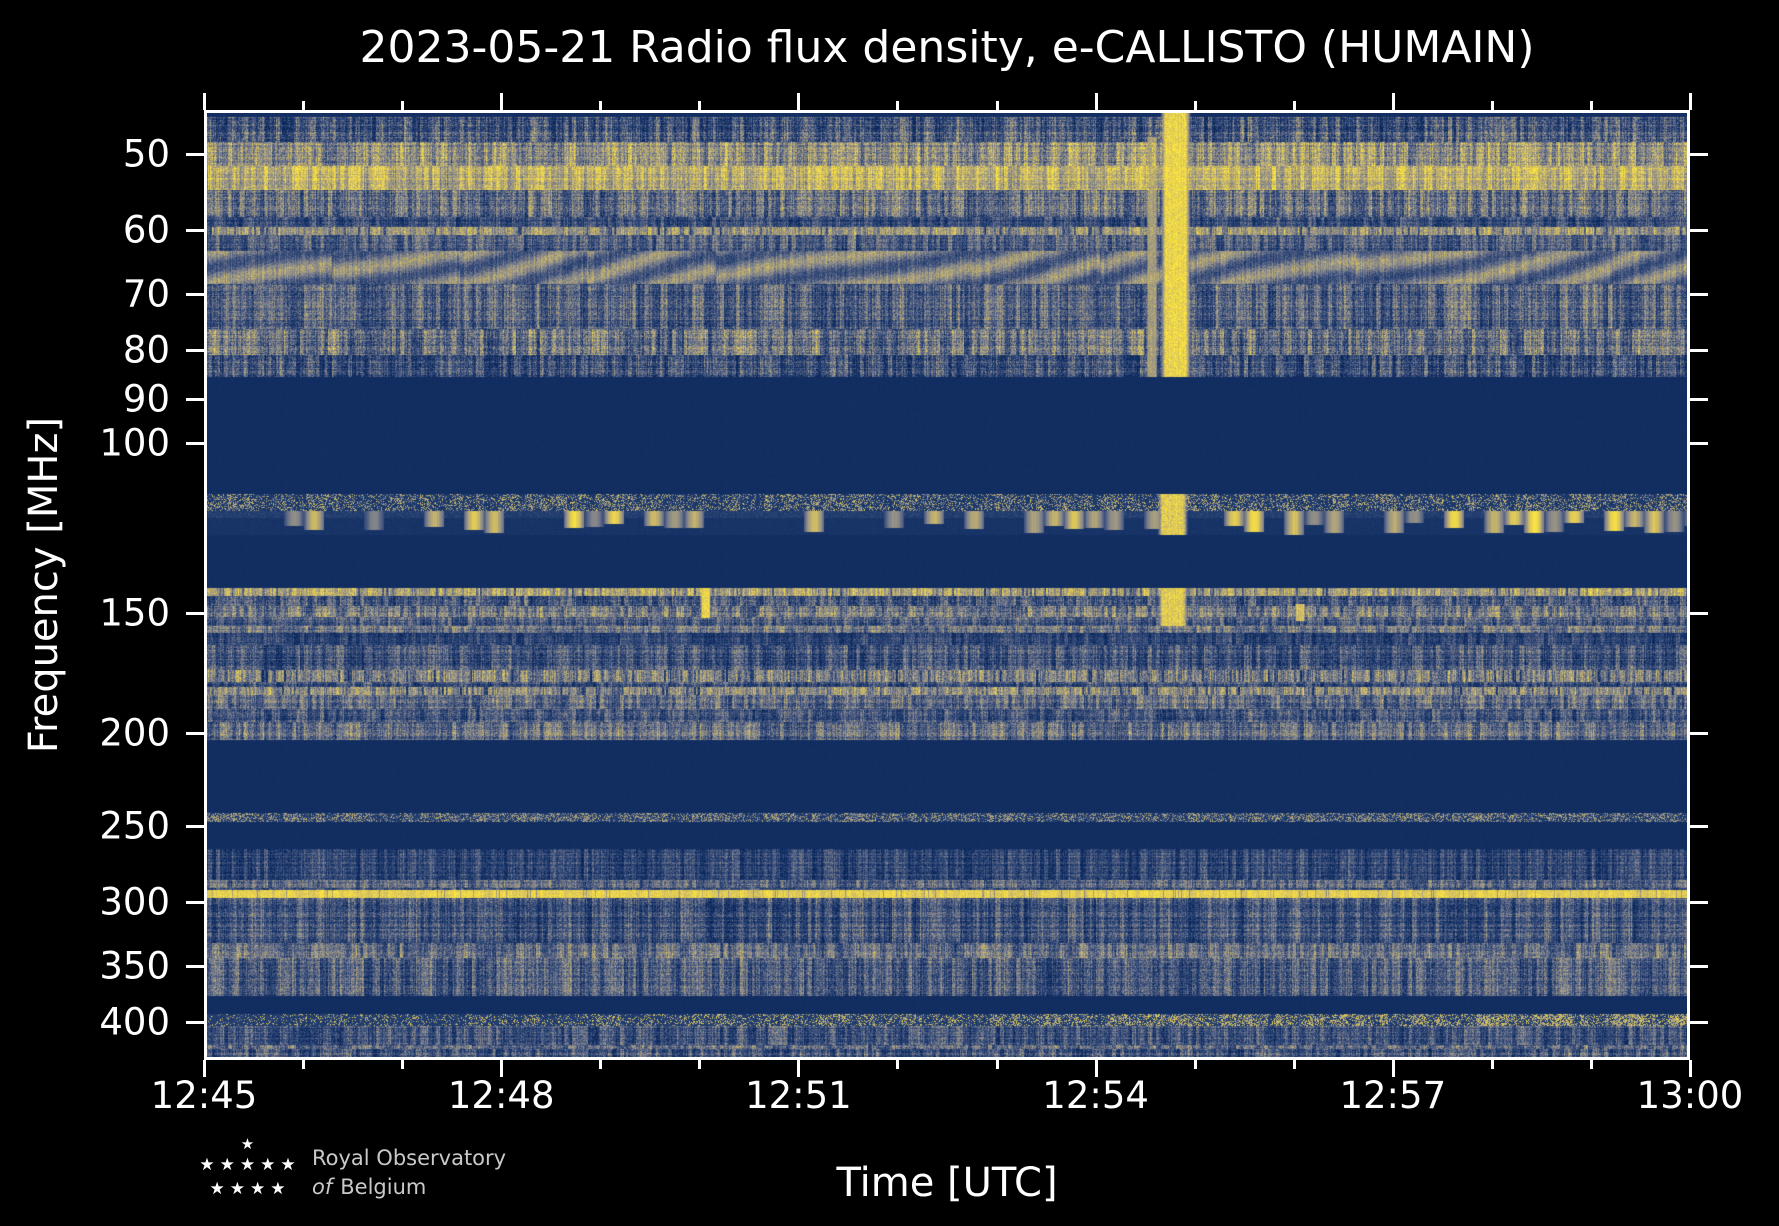  What do you see at coordinates (134, 826) in the screenshot?
I see `y-tick-label: 250` at bounding box center [134, 826].